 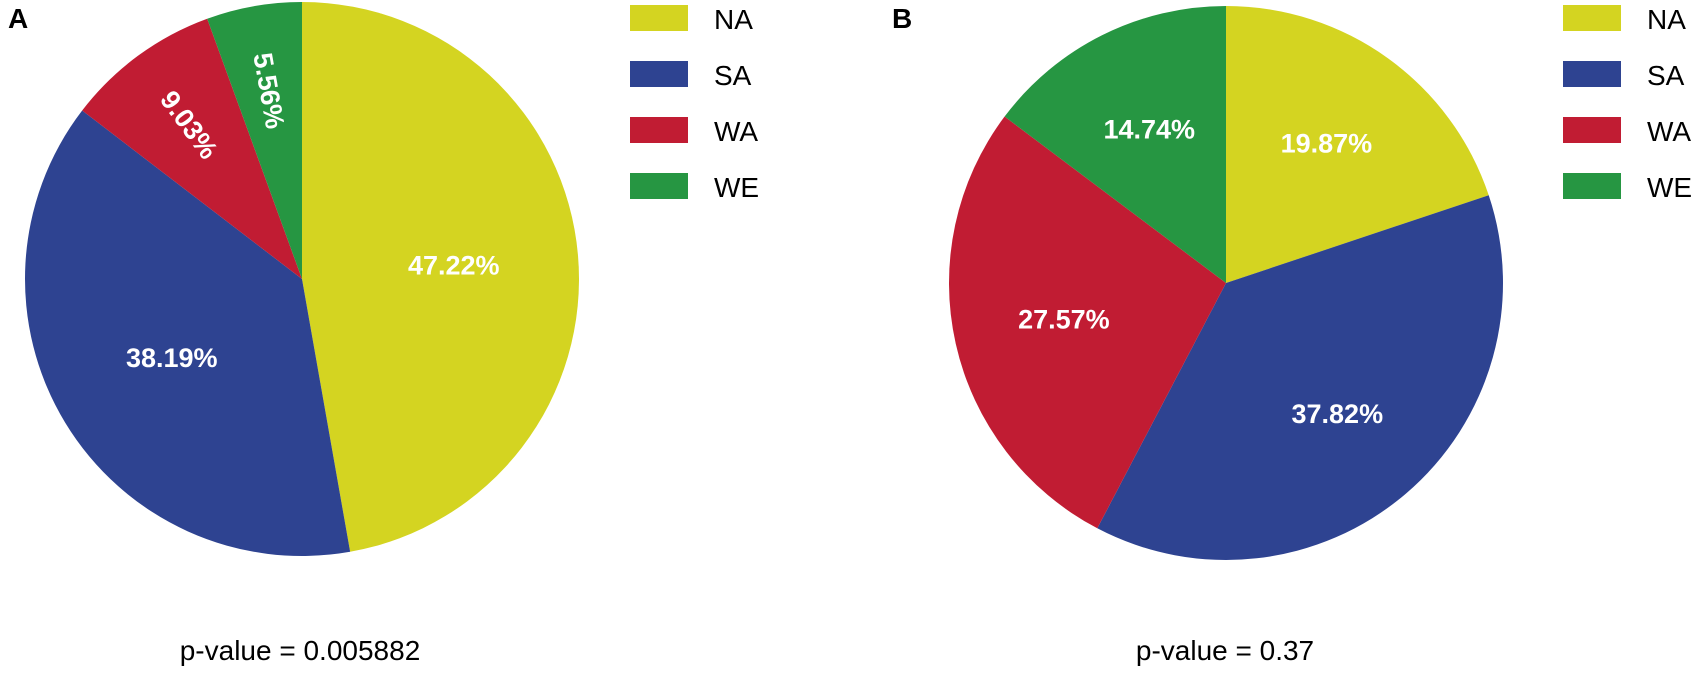 I want to click on slice-label-sa: 37.82%, so click(x=1338, y=414).